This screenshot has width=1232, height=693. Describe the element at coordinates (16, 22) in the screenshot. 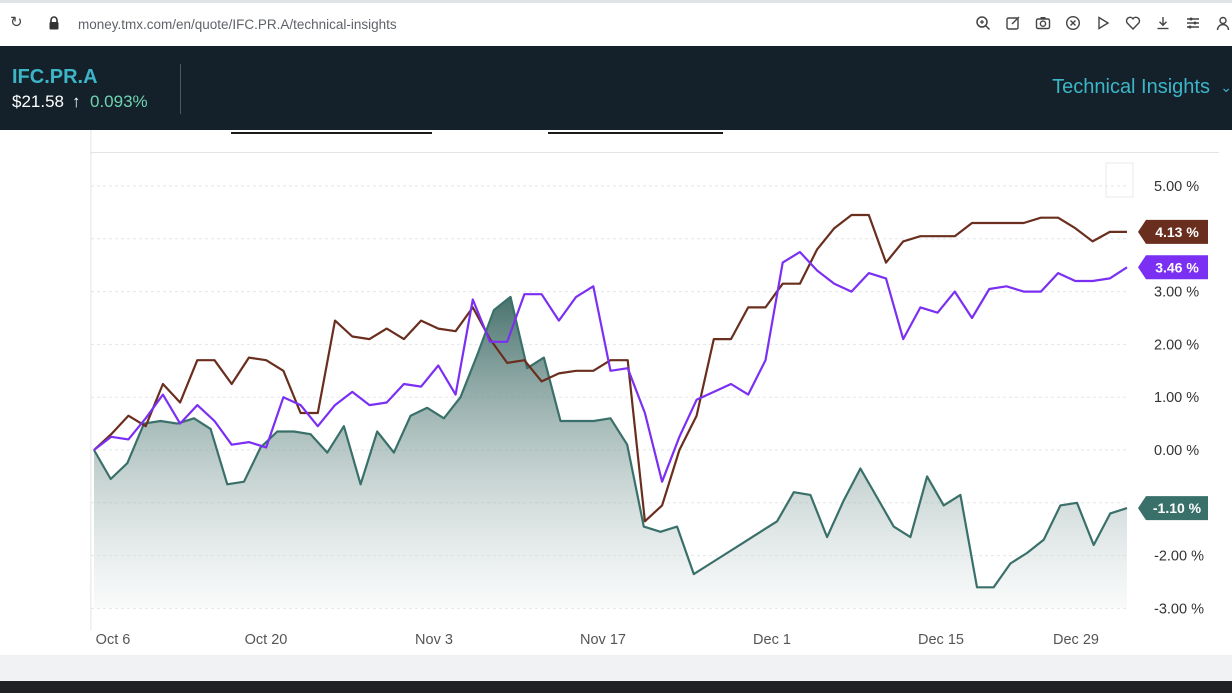

I see `reload-icon: ↻` at that location.